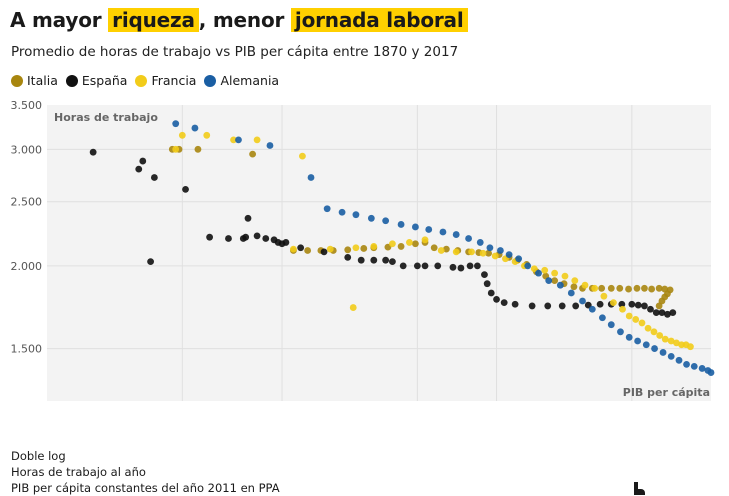  I want to click on legend-item-alemania: Alemania, so click(241, 80).